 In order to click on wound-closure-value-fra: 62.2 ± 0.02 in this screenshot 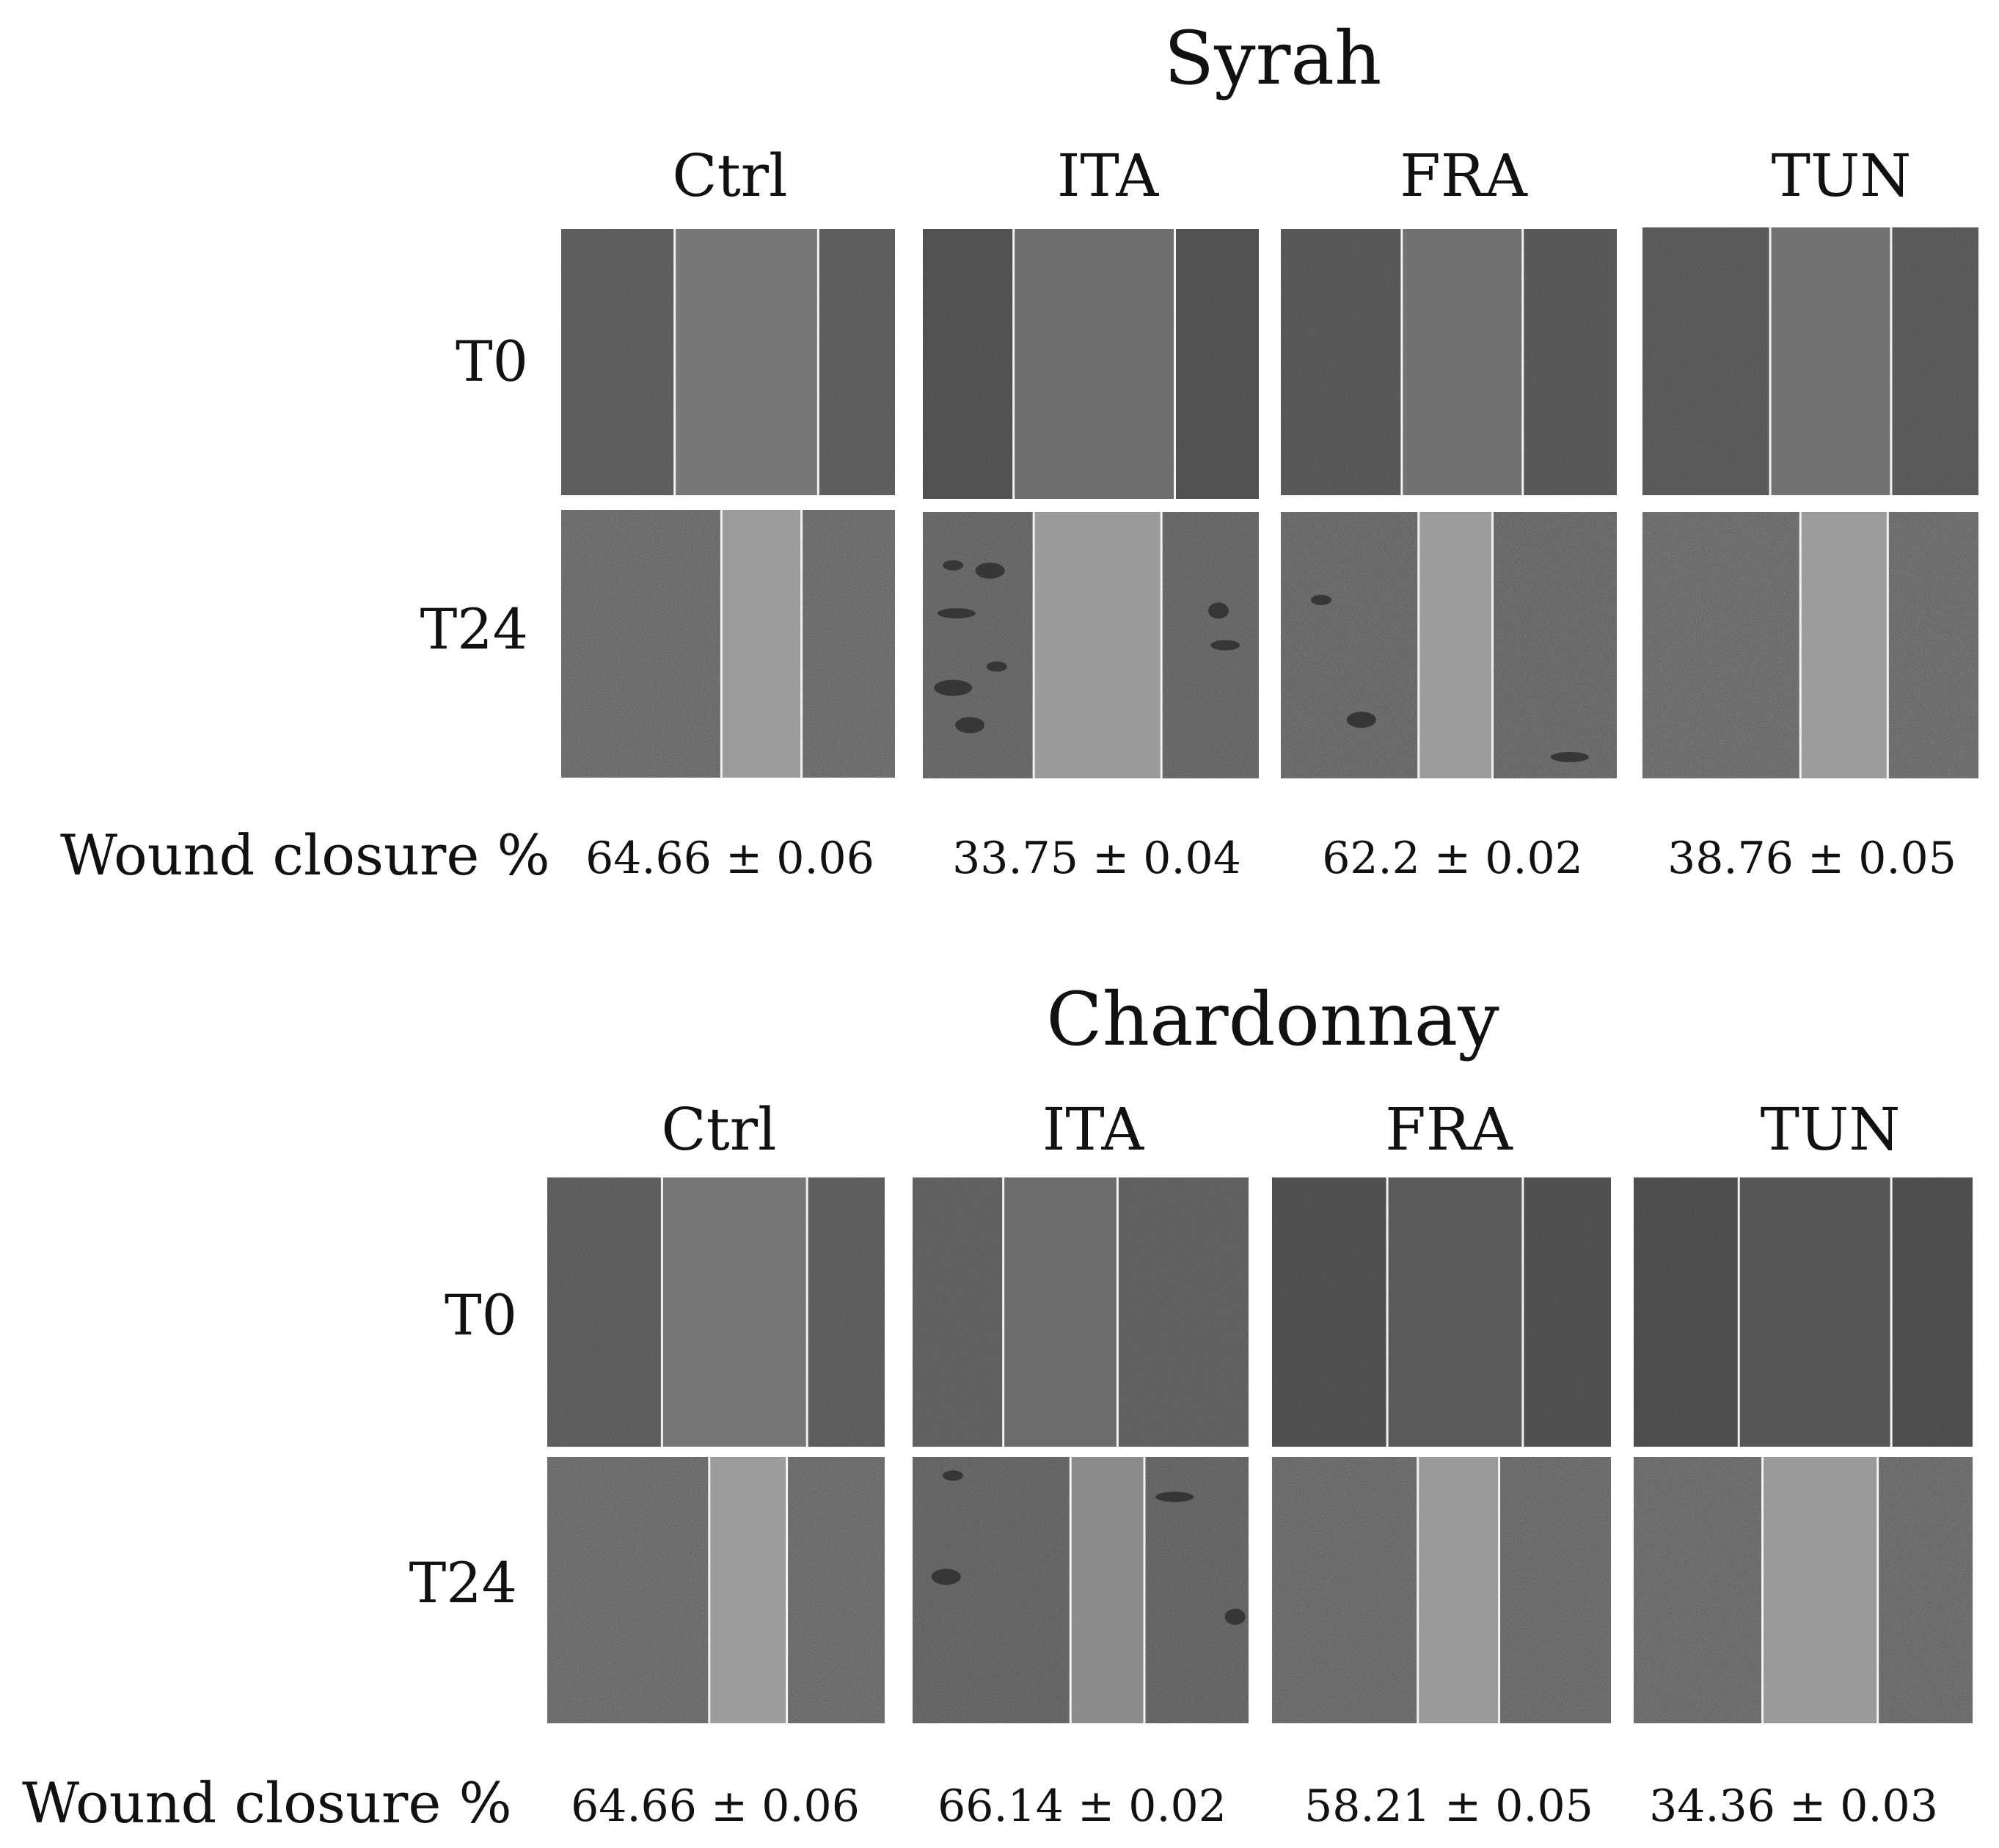, I will do `click(1452, 859)`.